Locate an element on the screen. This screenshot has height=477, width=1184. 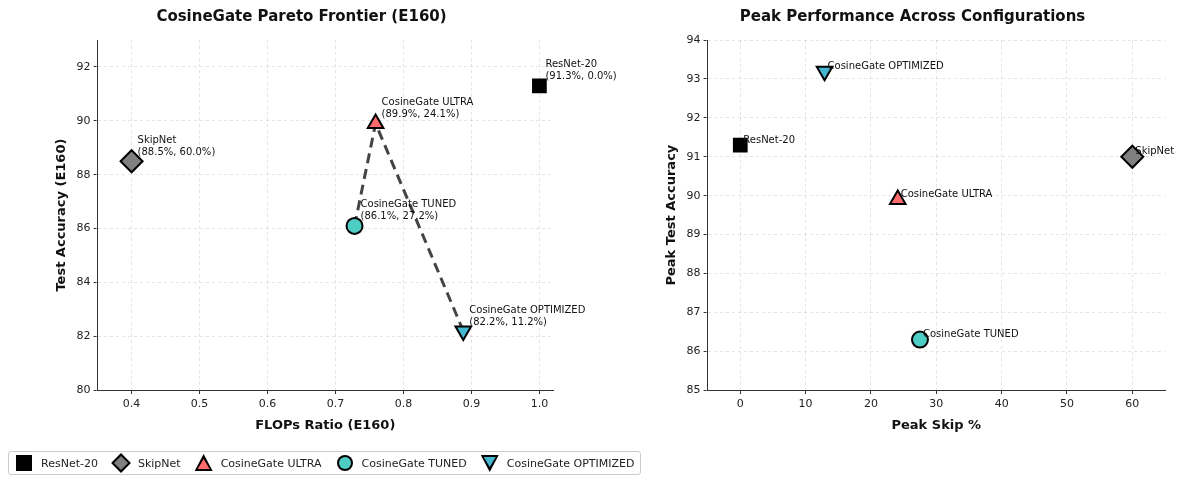
x-axis-title: FLOPs Ratio (E160) is located at coordinates (325, 424).